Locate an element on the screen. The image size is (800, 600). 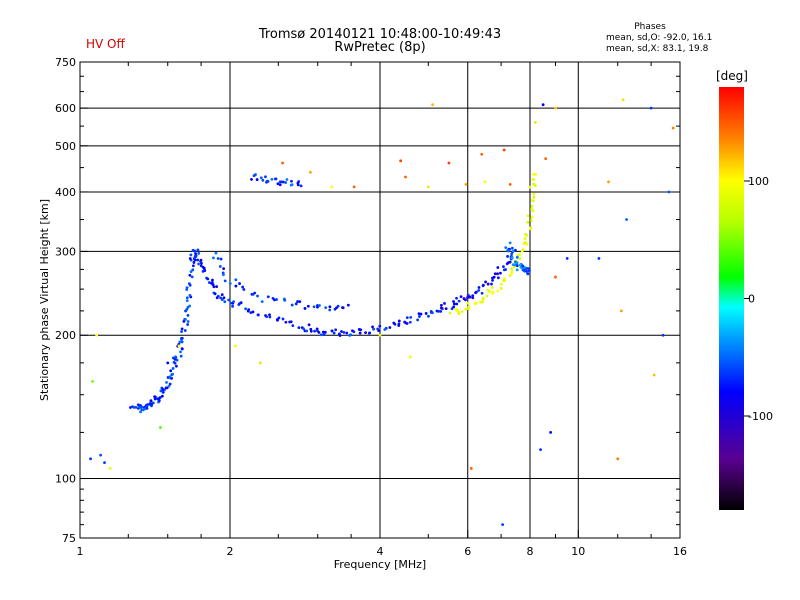
y-axis-label: Stationary phase Virtual Height [km] is located at coordinates (44, 300).